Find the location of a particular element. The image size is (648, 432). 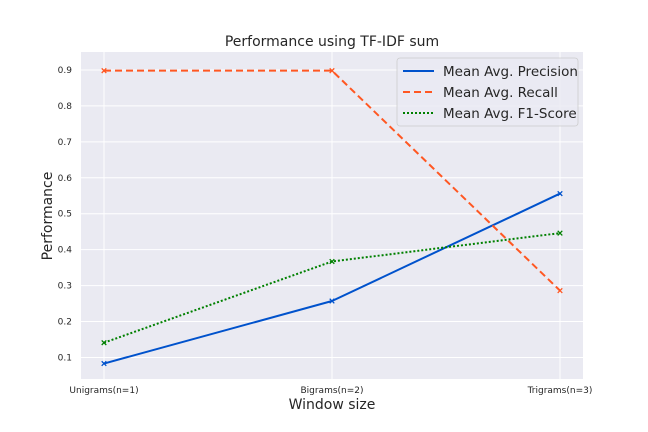

y-tick-label: 0.3 is located at coordinates (65, 287).